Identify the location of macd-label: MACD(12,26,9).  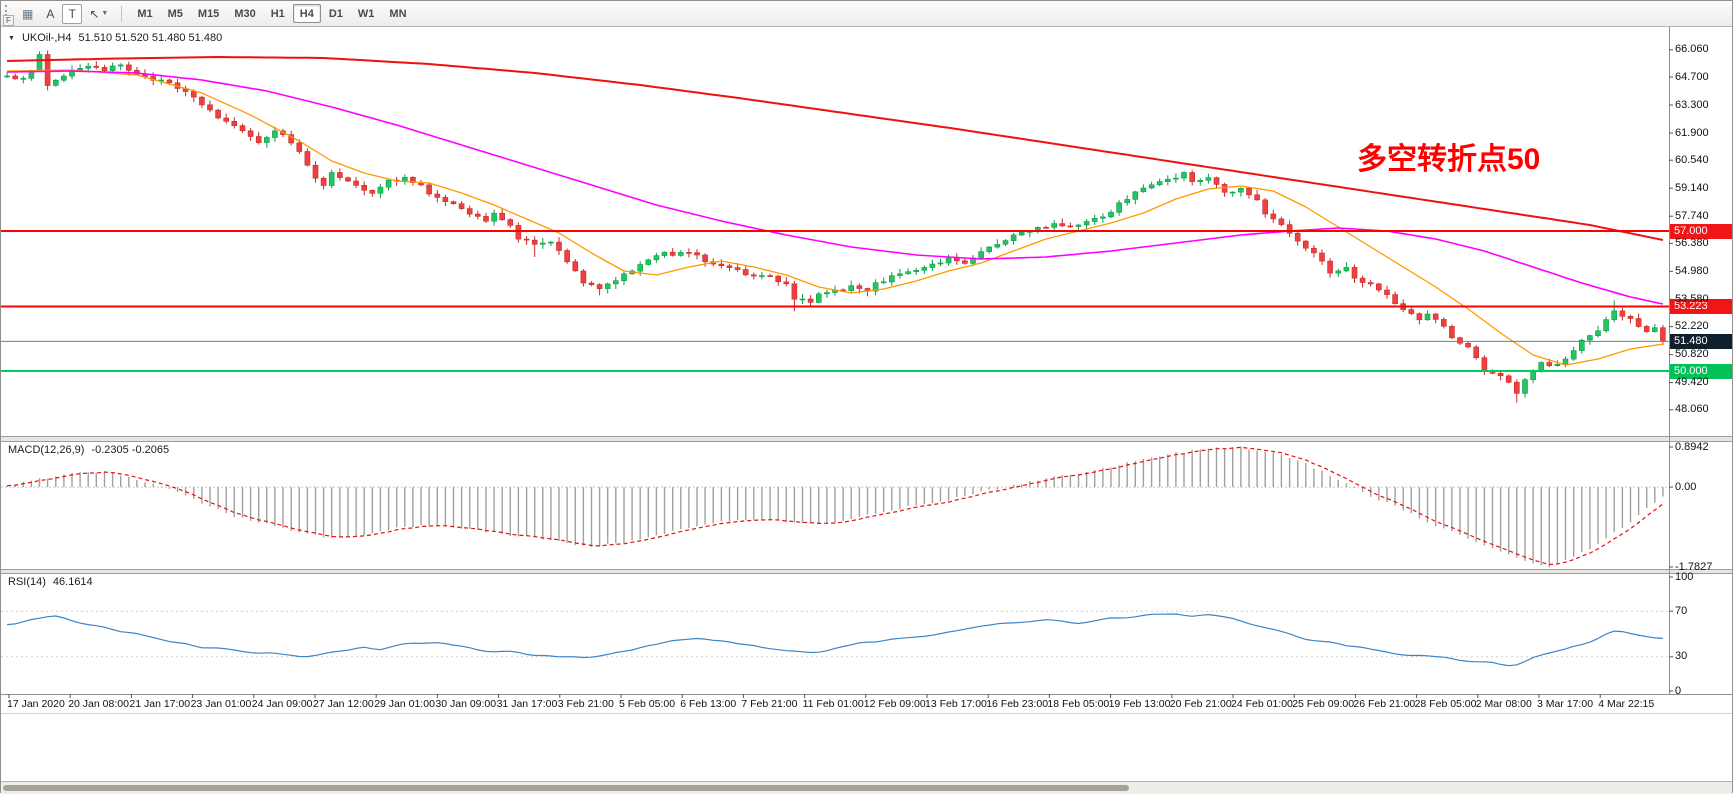
(46, 450).